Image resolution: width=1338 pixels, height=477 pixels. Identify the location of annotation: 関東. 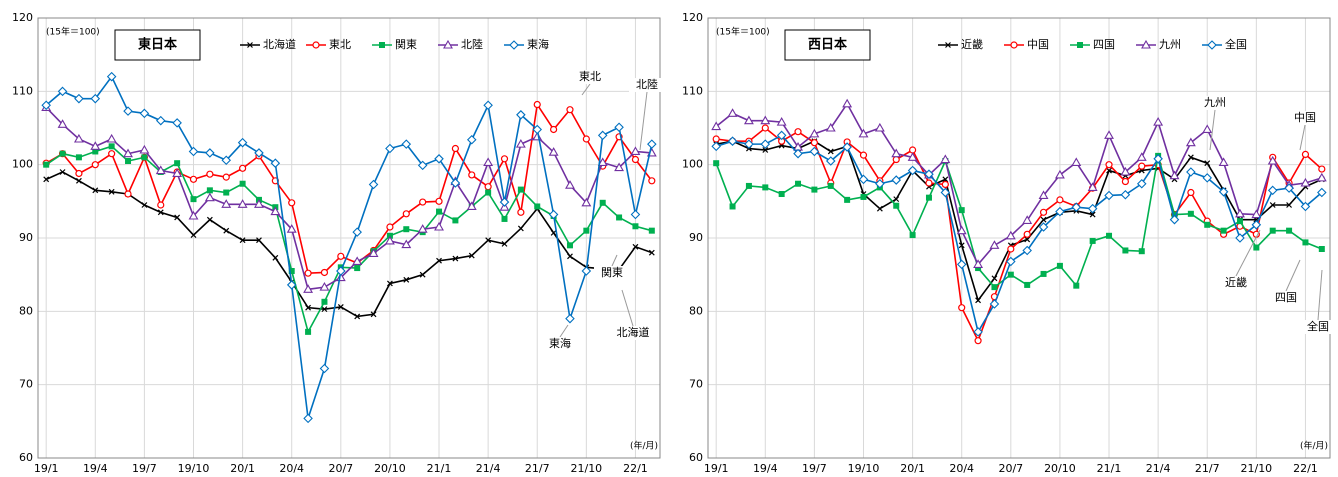
(612, 272).